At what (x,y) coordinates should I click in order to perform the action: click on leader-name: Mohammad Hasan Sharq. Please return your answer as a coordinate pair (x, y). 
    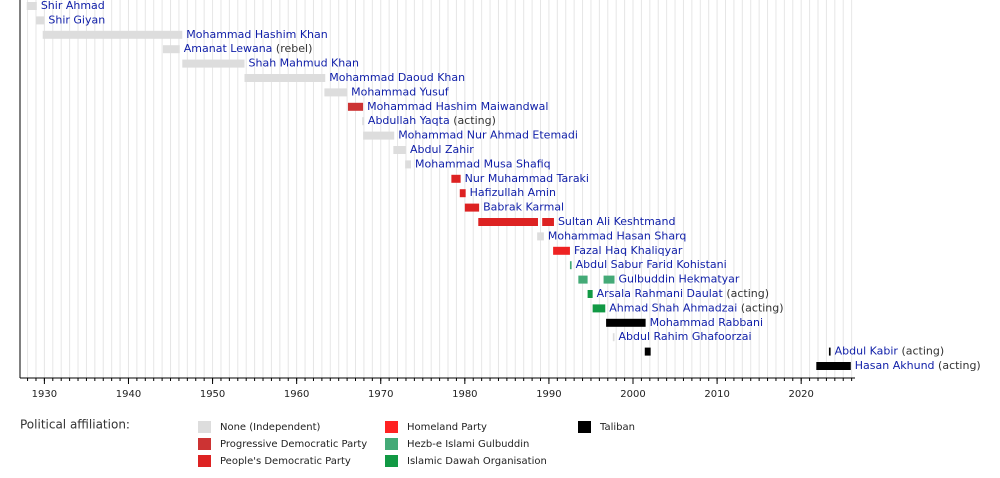
    Looking at the image, I should click on (617, 235).